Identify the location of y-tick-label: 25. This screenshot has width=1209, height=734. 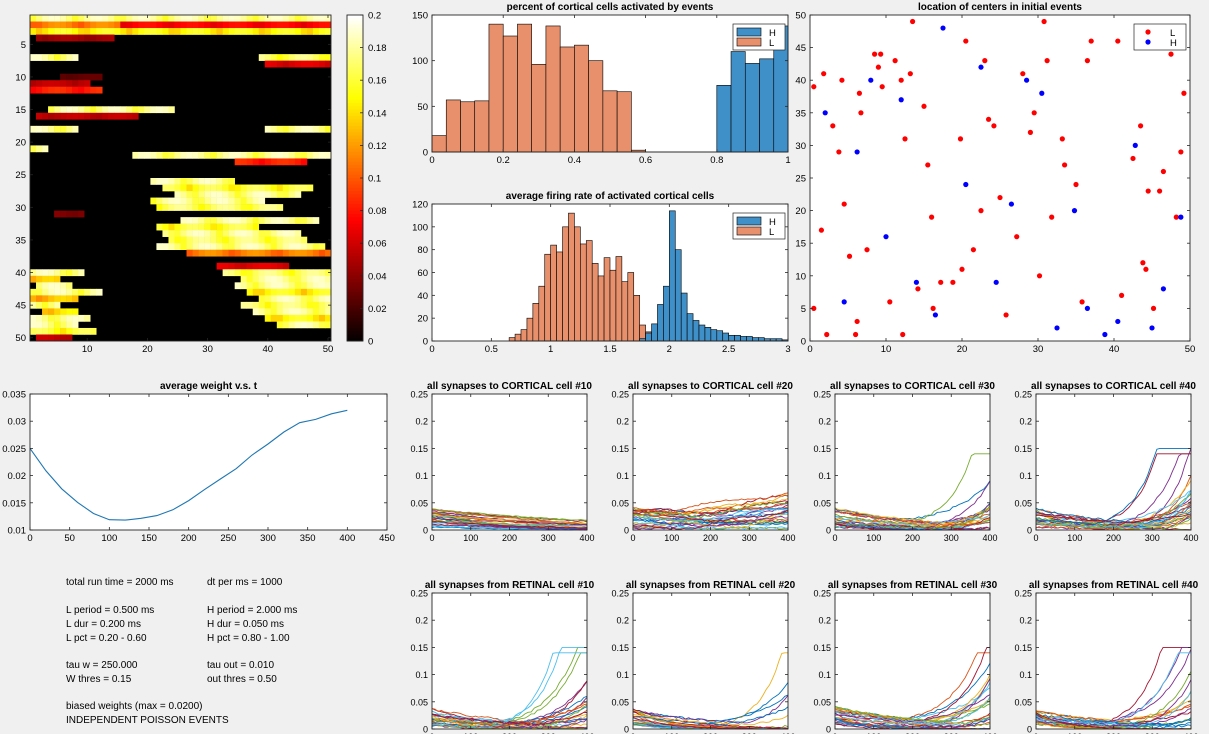
(800, 179).